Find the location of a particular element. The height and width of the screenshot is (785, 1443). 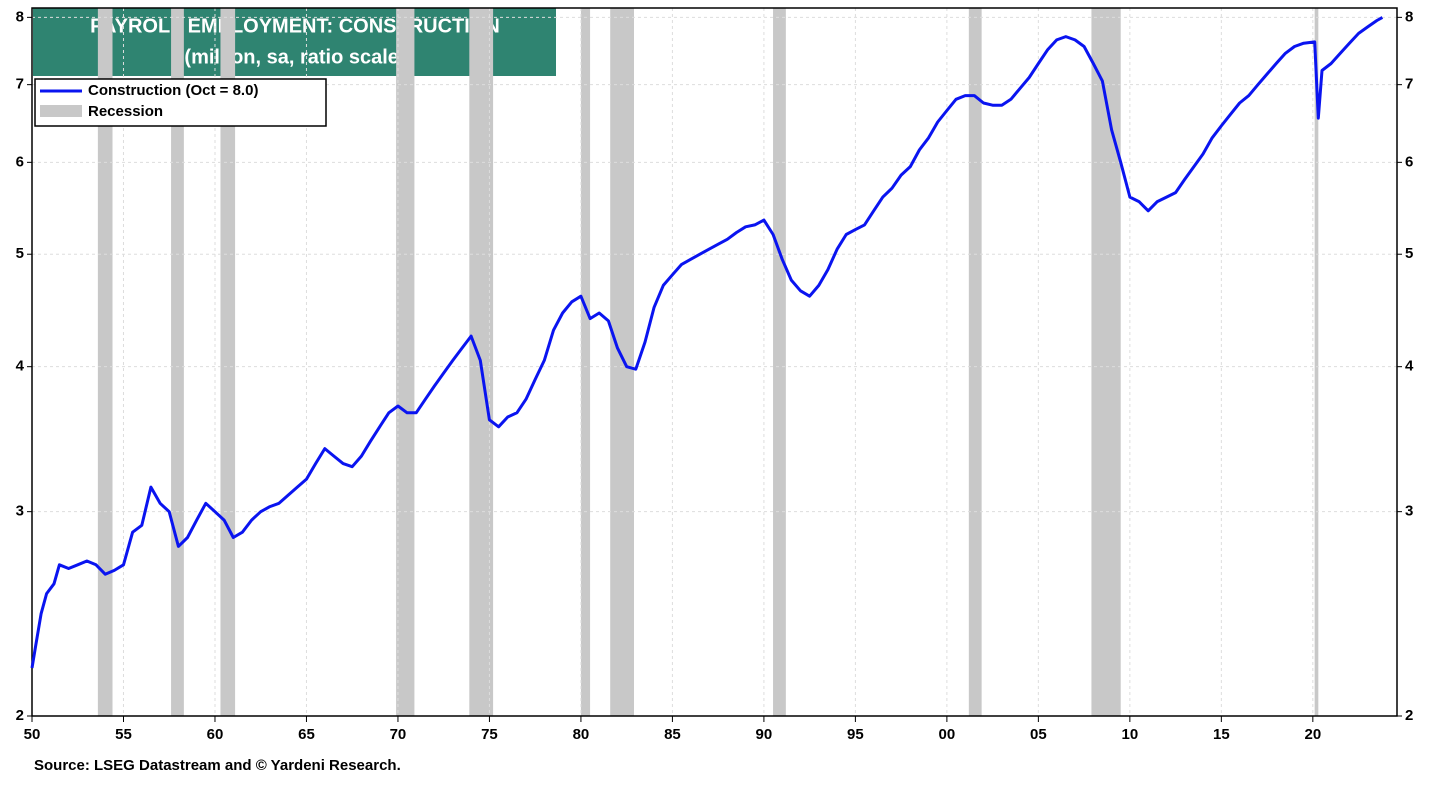

x-tick-label: 80 is located at coordinates (581, 734).